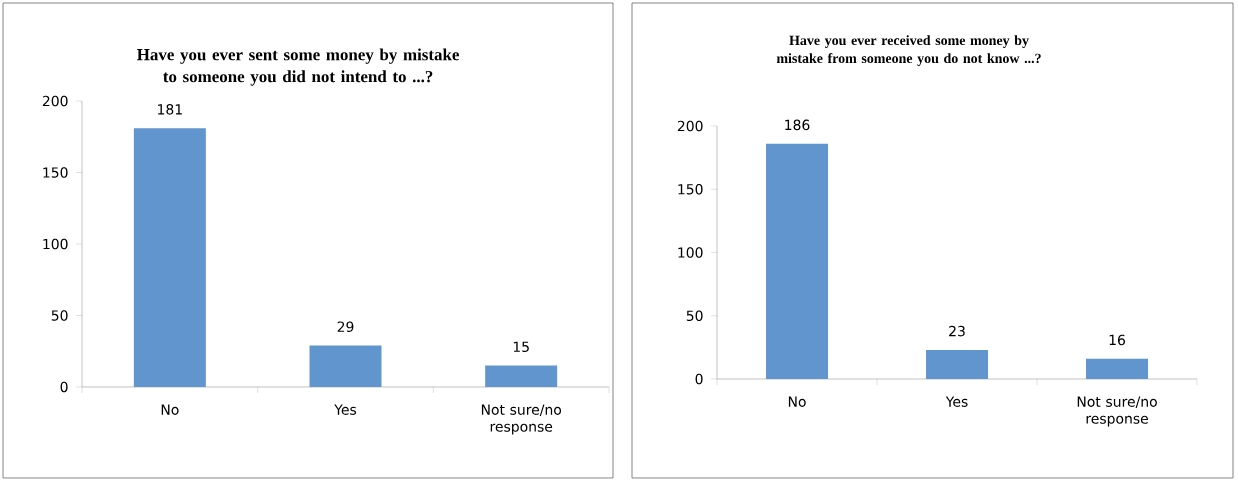 Image resolution: width=1238 pixels, height=481 pixels. Describe the element at coordinates (797, 125) in the screenshot. I see `data-label: 186` at that location.